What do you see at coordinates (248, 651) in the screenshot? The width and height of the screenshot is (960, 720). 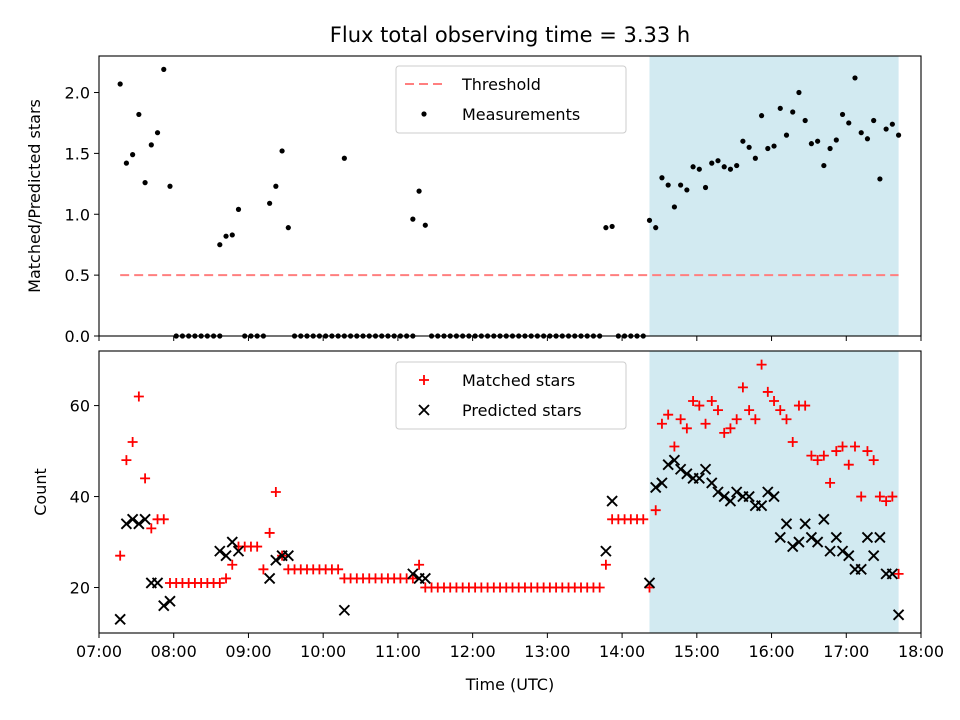 I see `x-tick-label: 09:00` at bounding box center [248, 651].